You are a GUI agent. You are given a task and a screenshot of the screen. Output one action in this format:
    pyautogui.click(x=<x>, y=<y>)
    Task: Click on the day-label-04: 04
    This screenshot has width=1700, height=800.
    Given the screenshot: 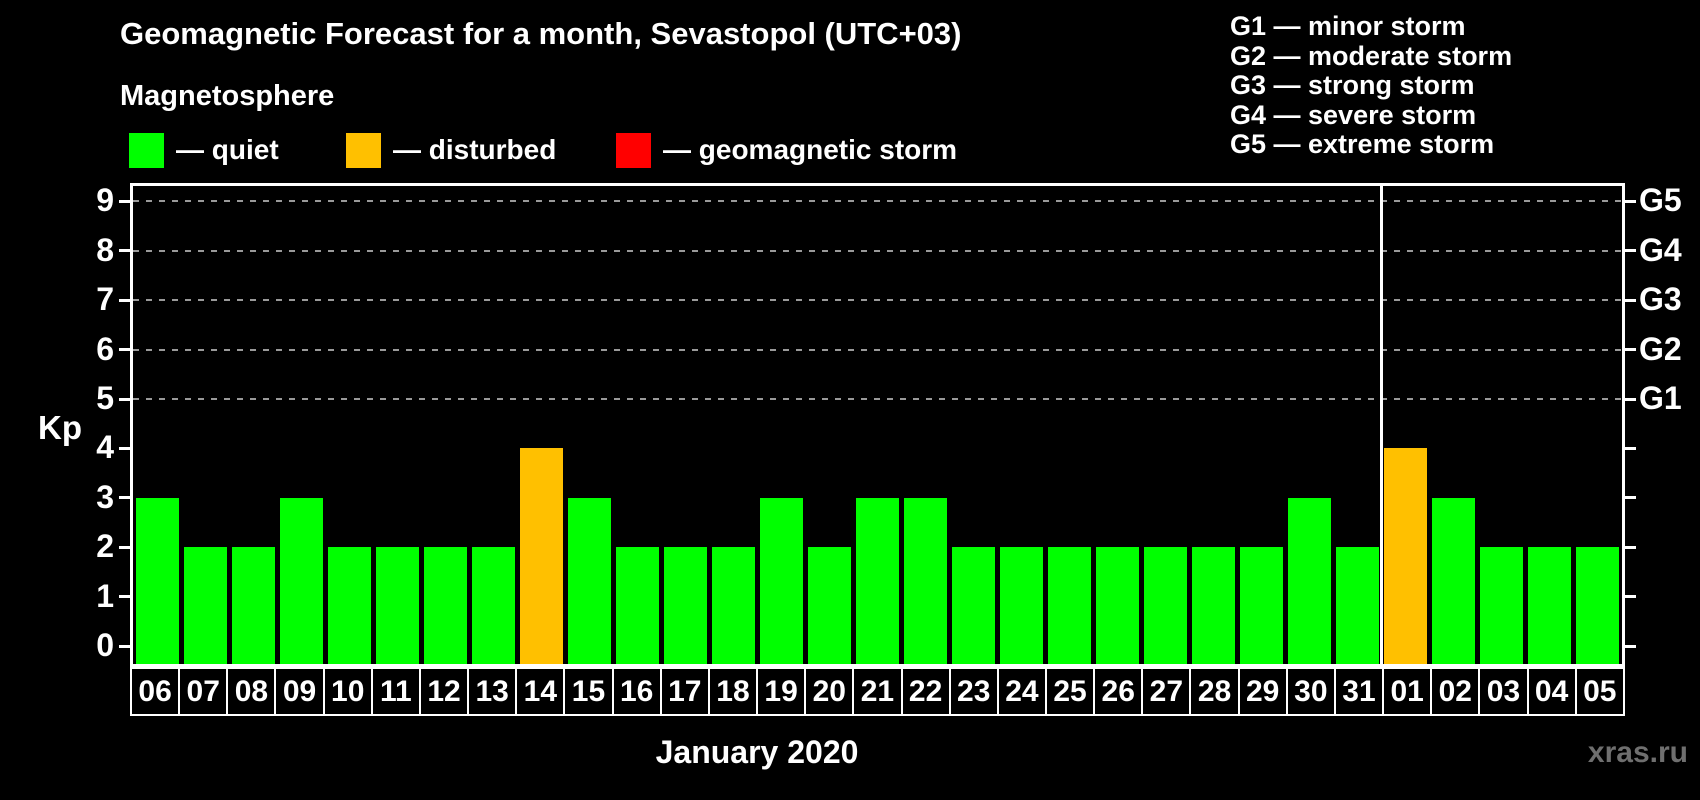 What is the action you would take?
    pyautogui.click(x=1553, y=691)
    